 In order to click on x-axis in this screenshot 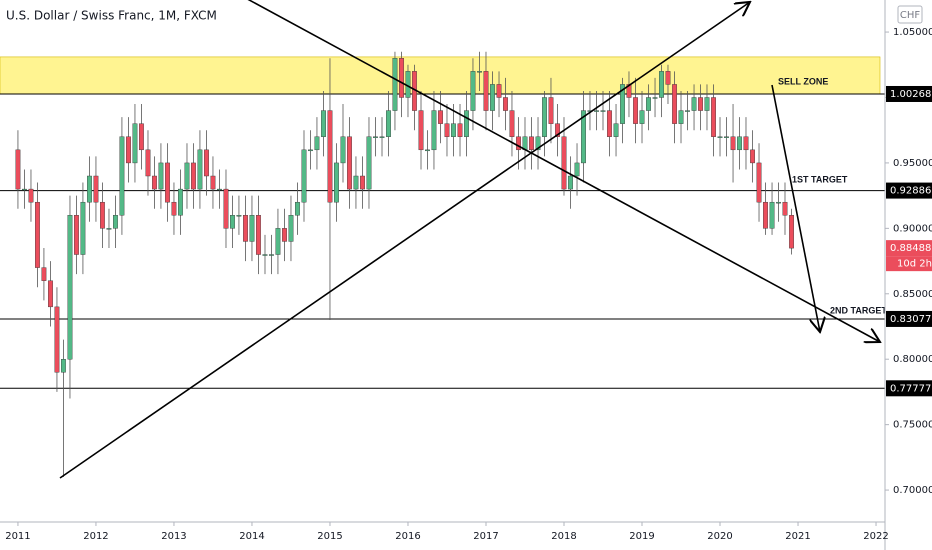, I will do `click(466, 536)`.